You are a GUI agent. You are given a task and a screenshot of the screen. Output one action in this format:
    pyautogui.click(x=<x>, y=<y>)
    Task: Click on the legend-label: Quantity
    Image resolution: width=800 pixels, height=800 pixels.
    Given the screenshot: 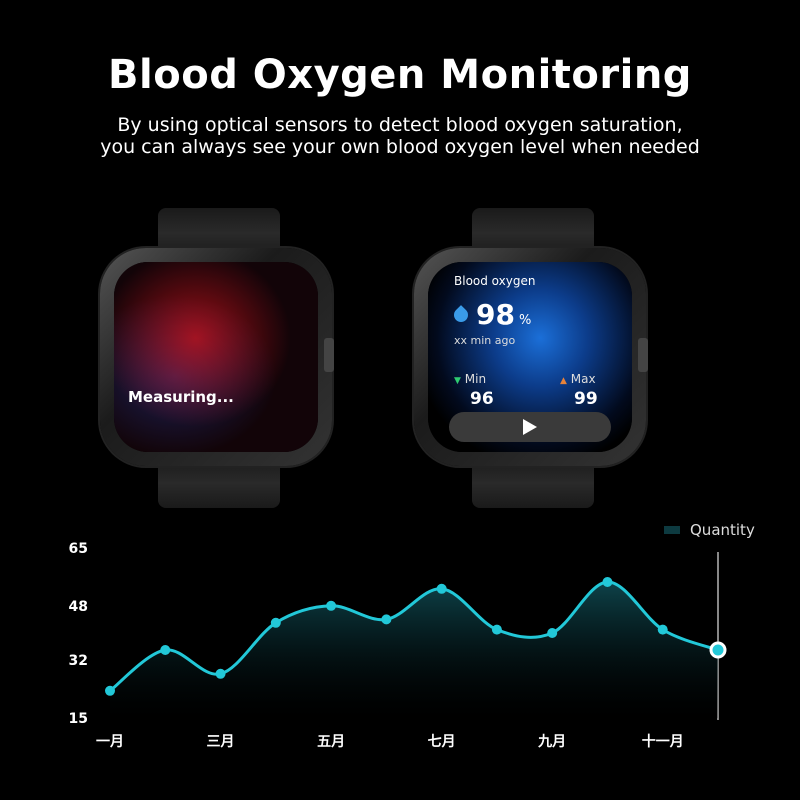 What is the action you would take?
    pyautogui.click(x=722, y=530)
    